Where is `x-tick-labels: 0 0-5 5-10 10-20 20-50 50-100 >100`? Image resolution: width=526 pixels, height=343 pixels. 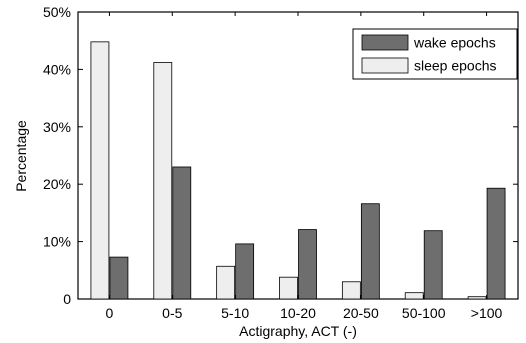 x-tick-labels: 0 0-5 5-10 10-20 20-50 50-100 >100 is located at coordinates (304, 313).